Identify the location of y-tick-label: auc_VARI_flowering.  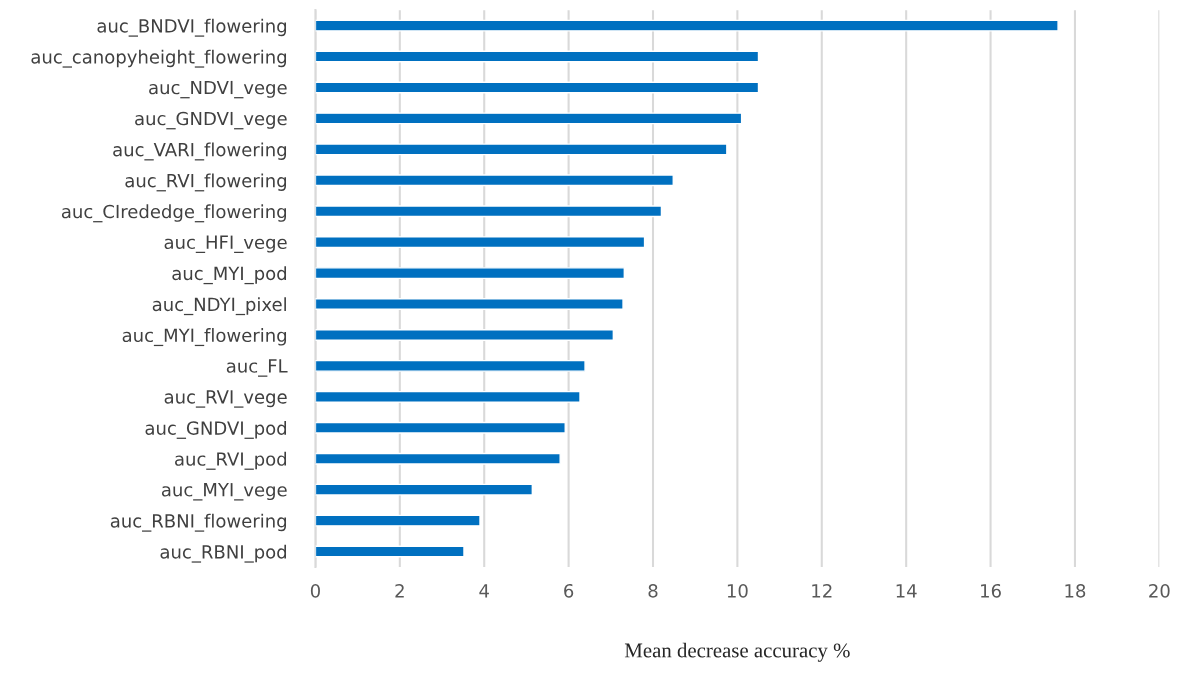
(200, 151).